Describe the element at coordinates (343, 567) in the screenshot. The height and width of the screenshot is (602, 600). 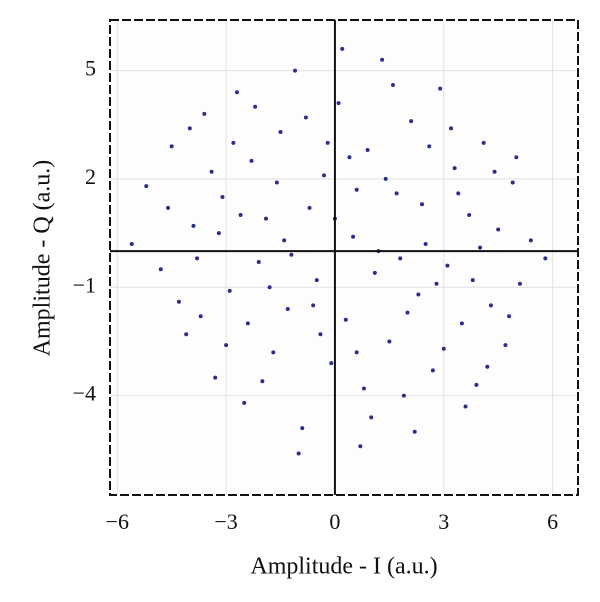
I see `x-axis-title: Amplitude - I (a.u.)` at that location.